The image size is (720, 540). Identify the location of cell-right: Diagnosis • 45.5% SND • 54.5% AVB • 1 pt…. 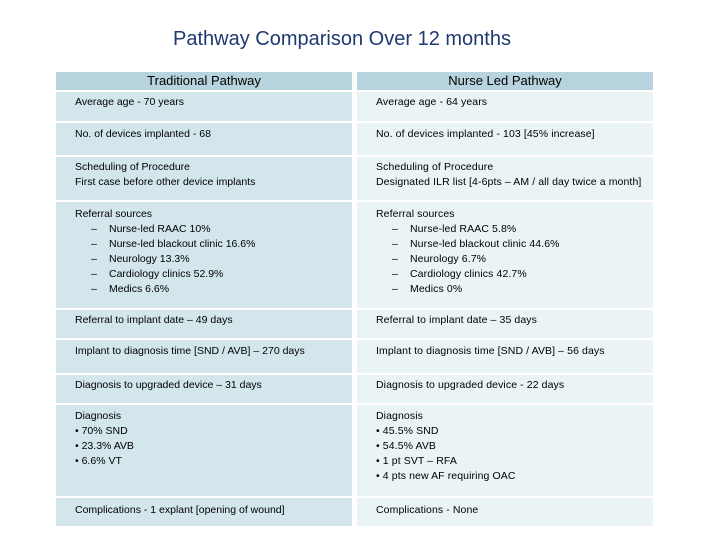
(505, 450).